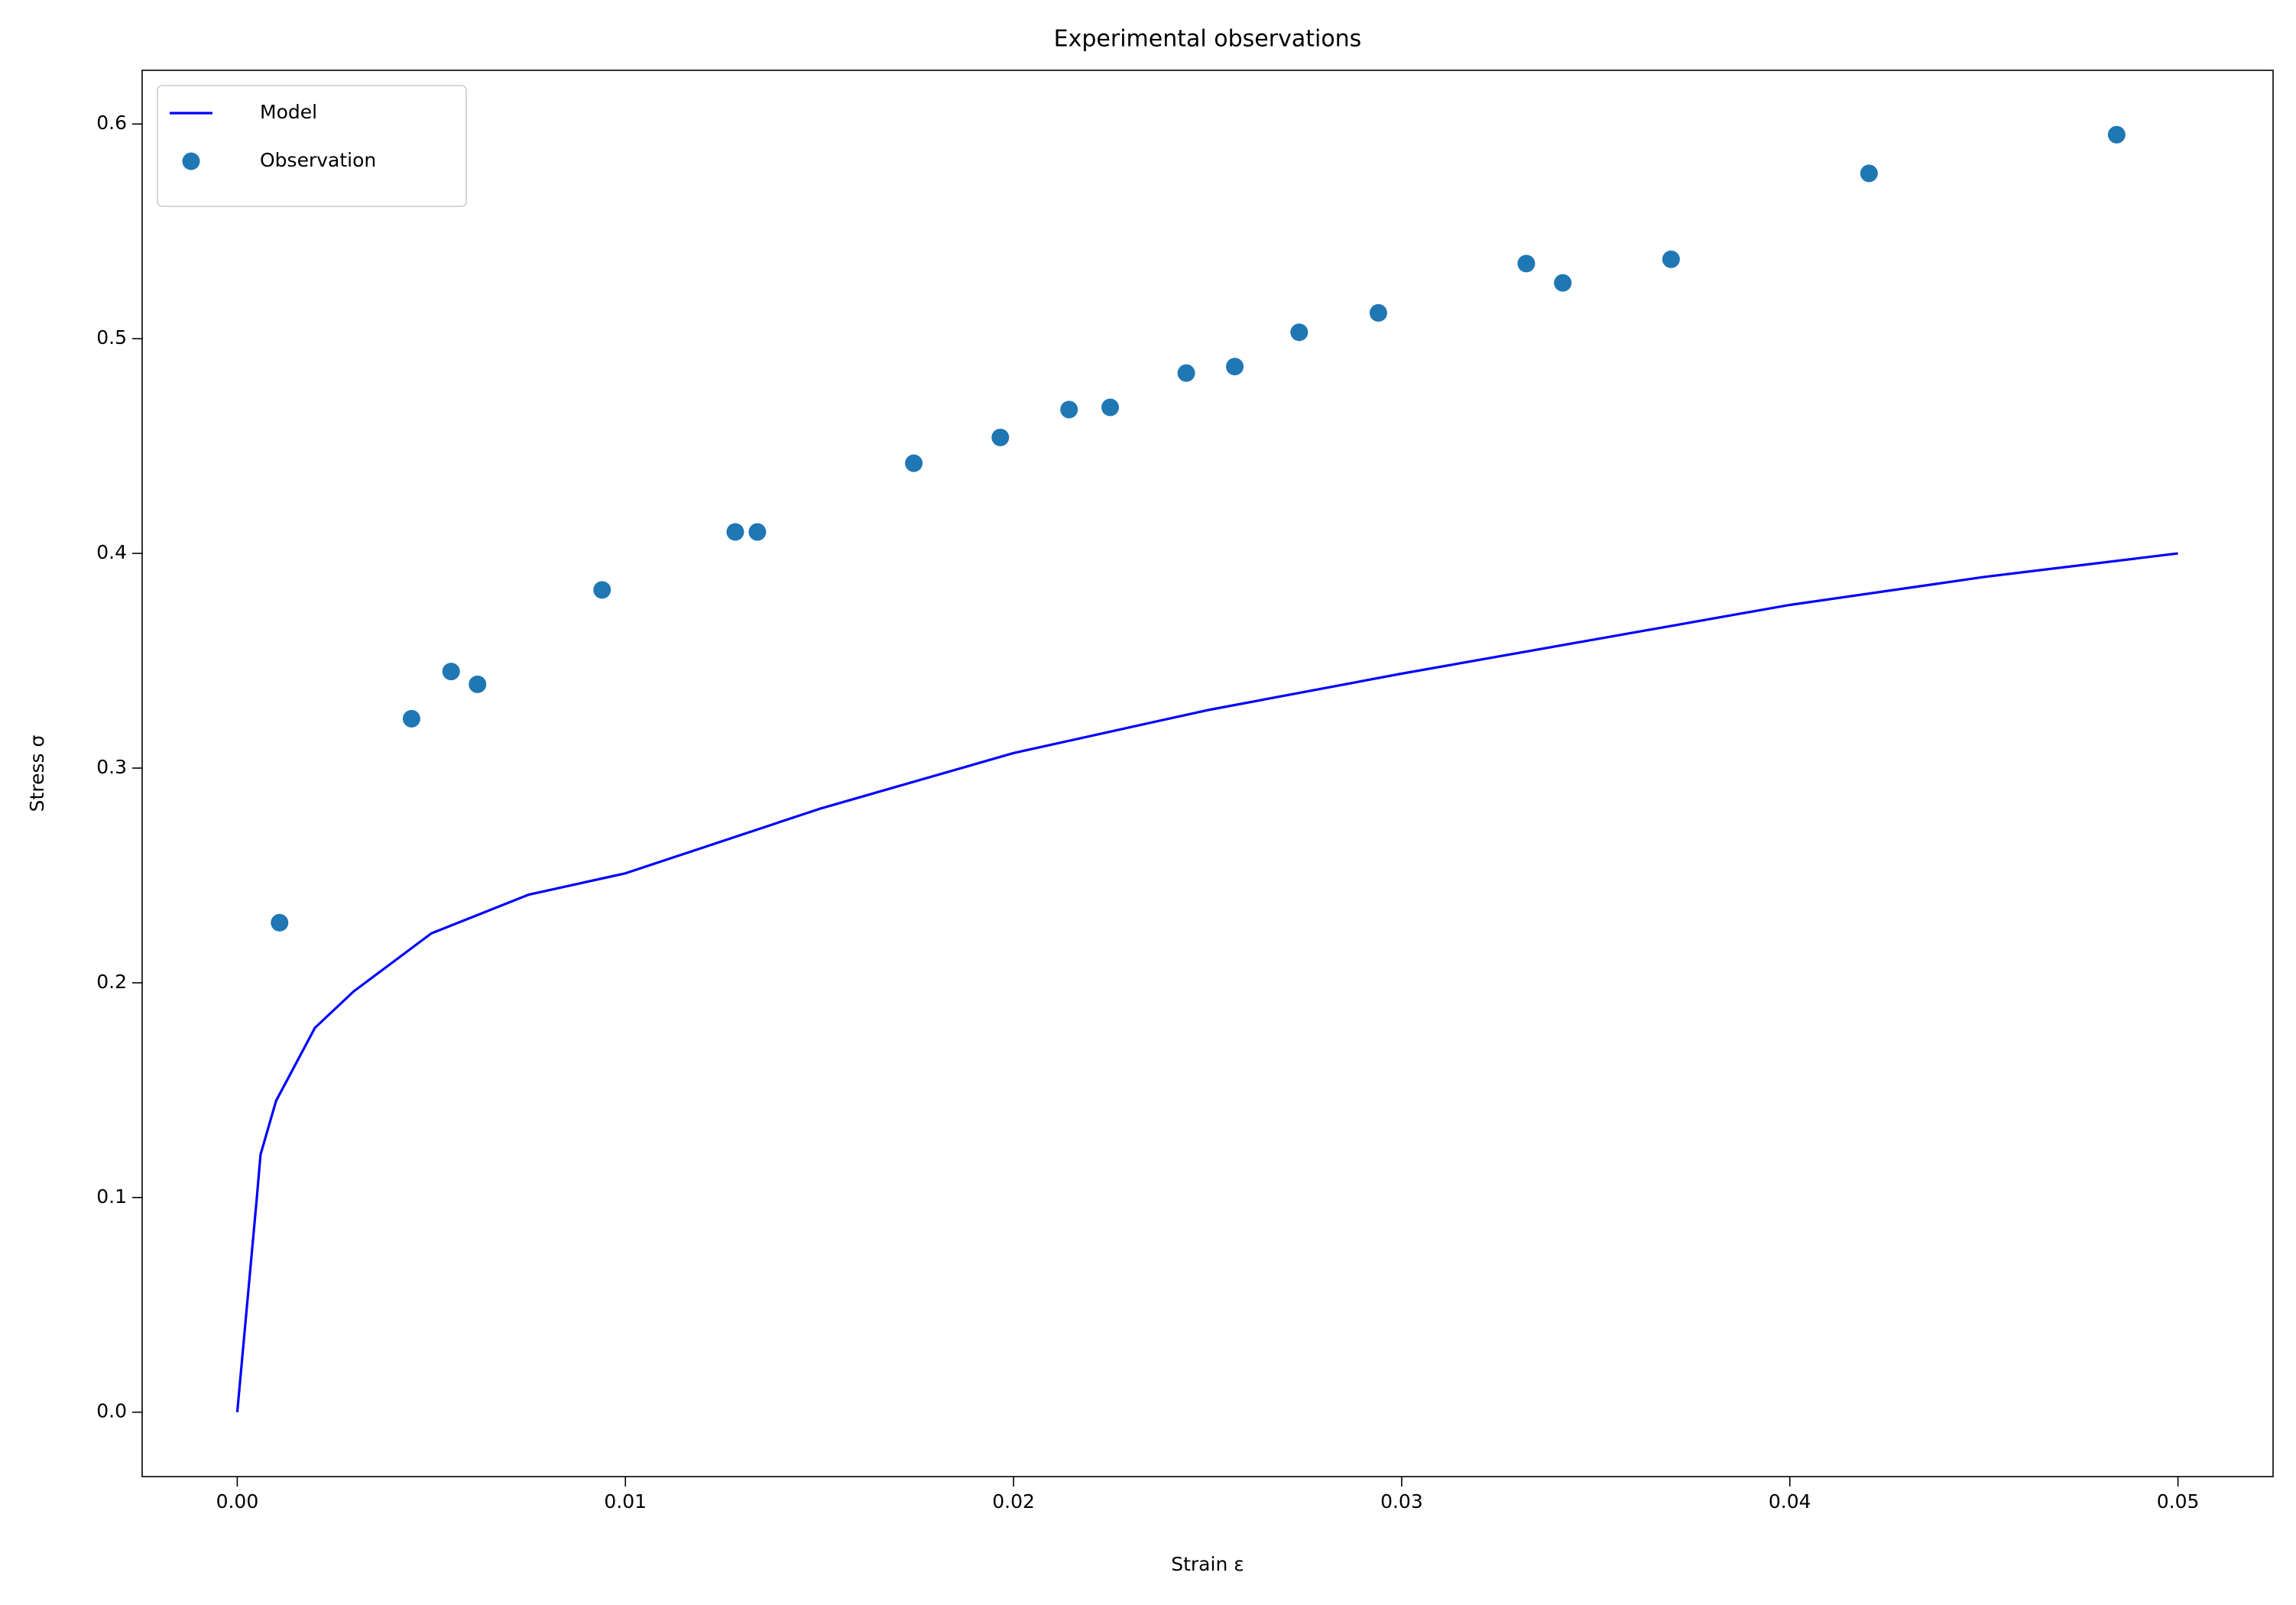 This screenshot has height=1605, width=2296. What do you see at coordinates (112, 982) in the screenshot?
I see `y-tick-label: 0.2` at bounding box center [112, 982].